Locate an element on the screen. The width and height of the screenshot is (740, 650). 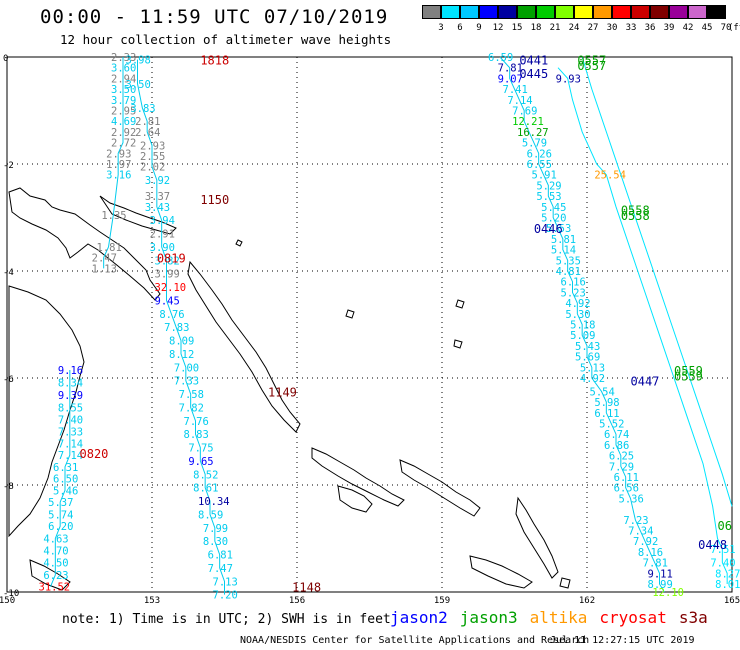
wave-height-value: 2.93 is located at coordinates (152, 146).